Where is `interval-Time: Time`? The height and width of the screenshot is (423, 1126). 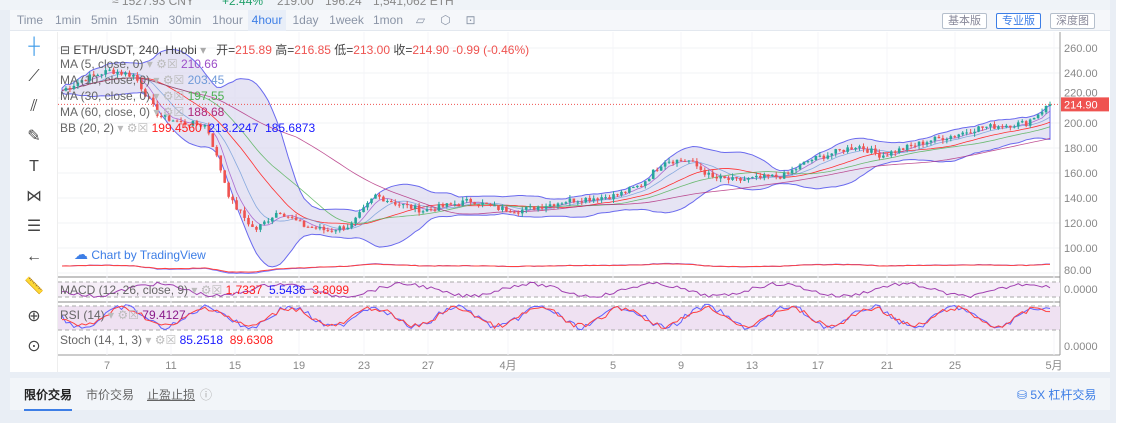
interval-Time: Time is located at coordinates (30, 20).